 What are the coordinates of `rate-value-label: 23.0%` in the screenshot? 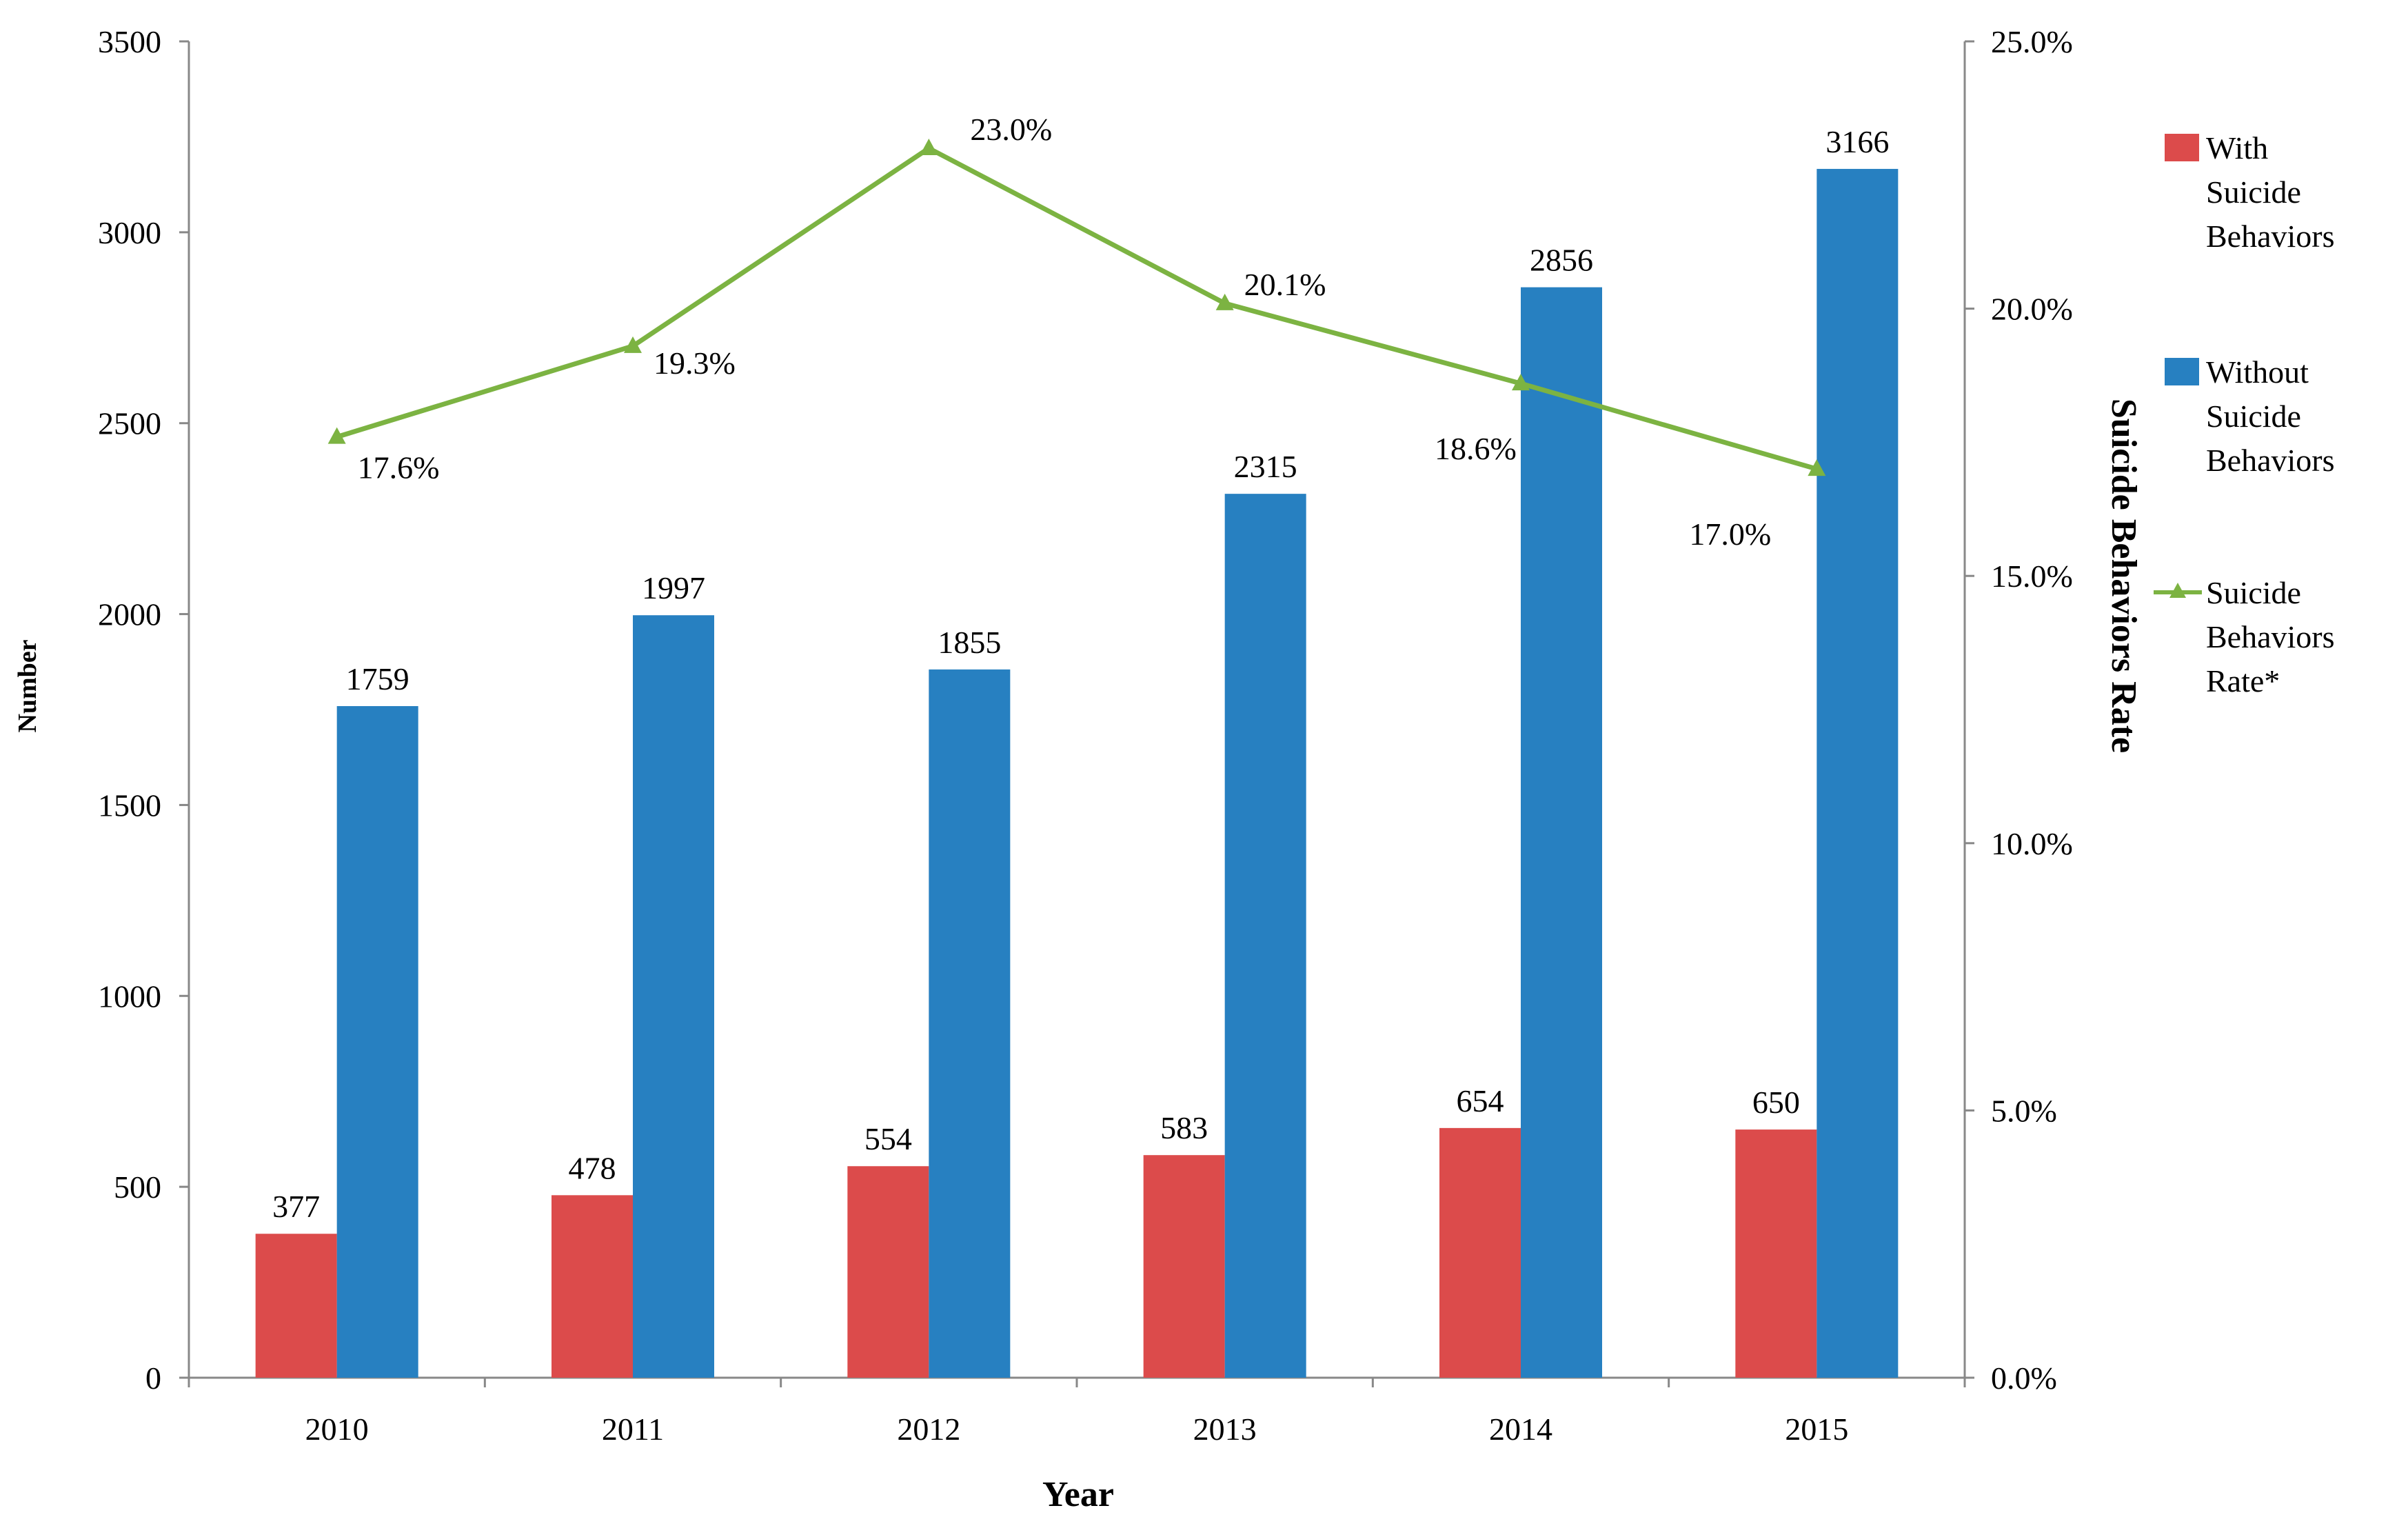 It's located at (1011, 129).